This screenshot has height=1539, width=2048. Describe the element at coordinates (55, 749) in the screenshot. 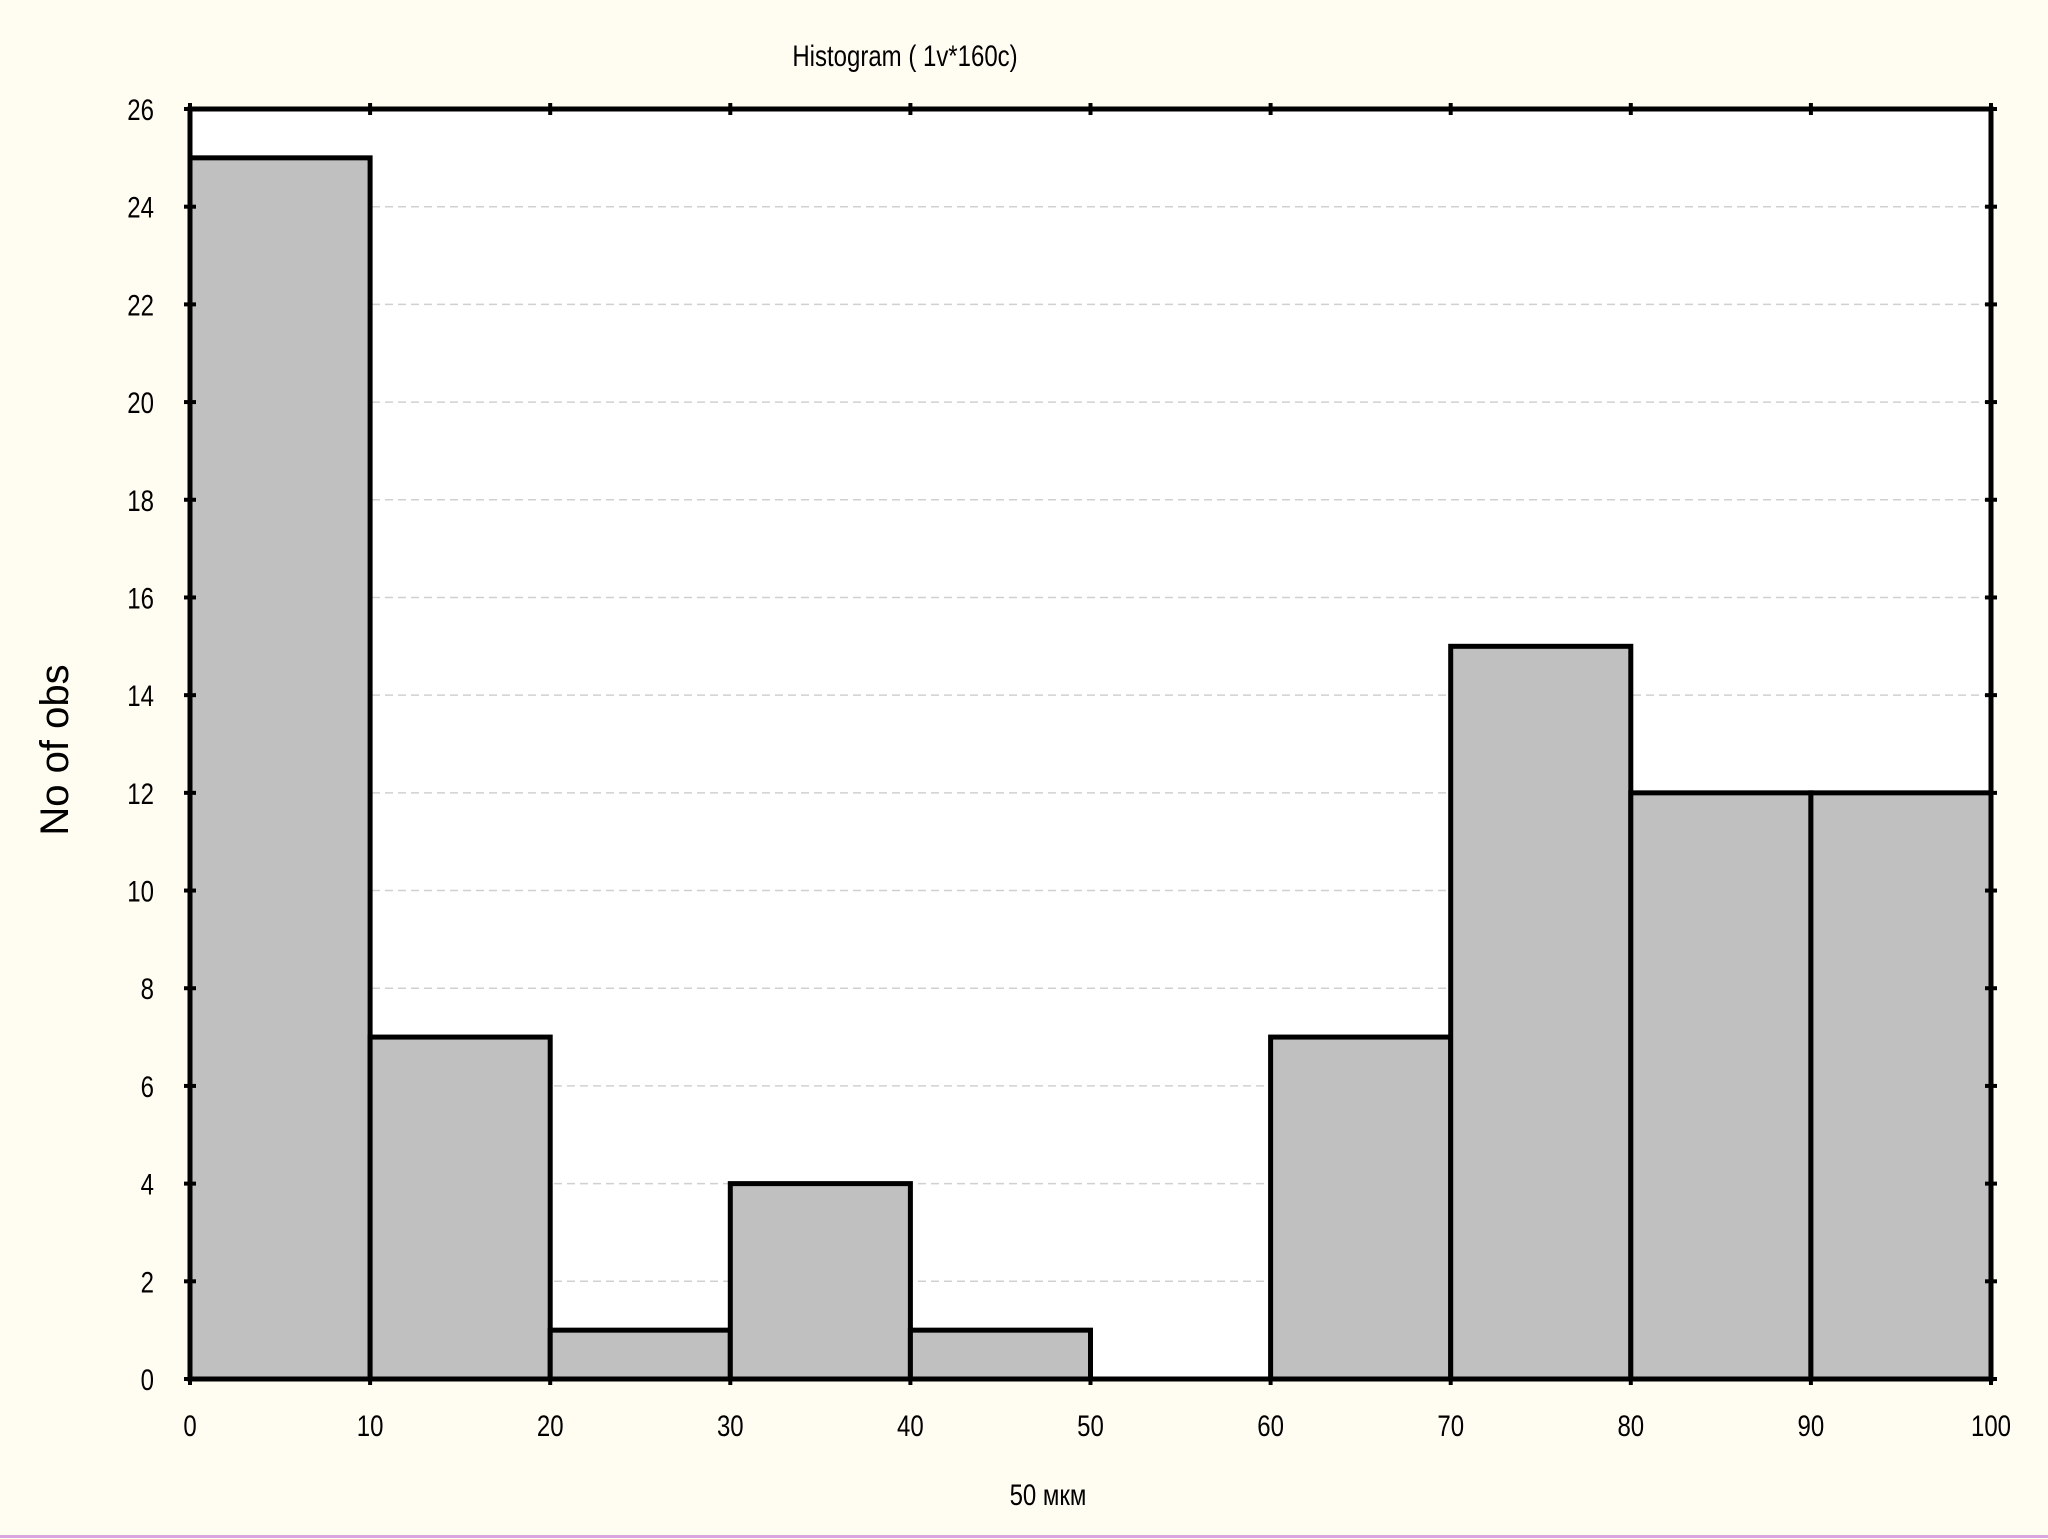

I see `y-axis-label: No of obs` at that location.